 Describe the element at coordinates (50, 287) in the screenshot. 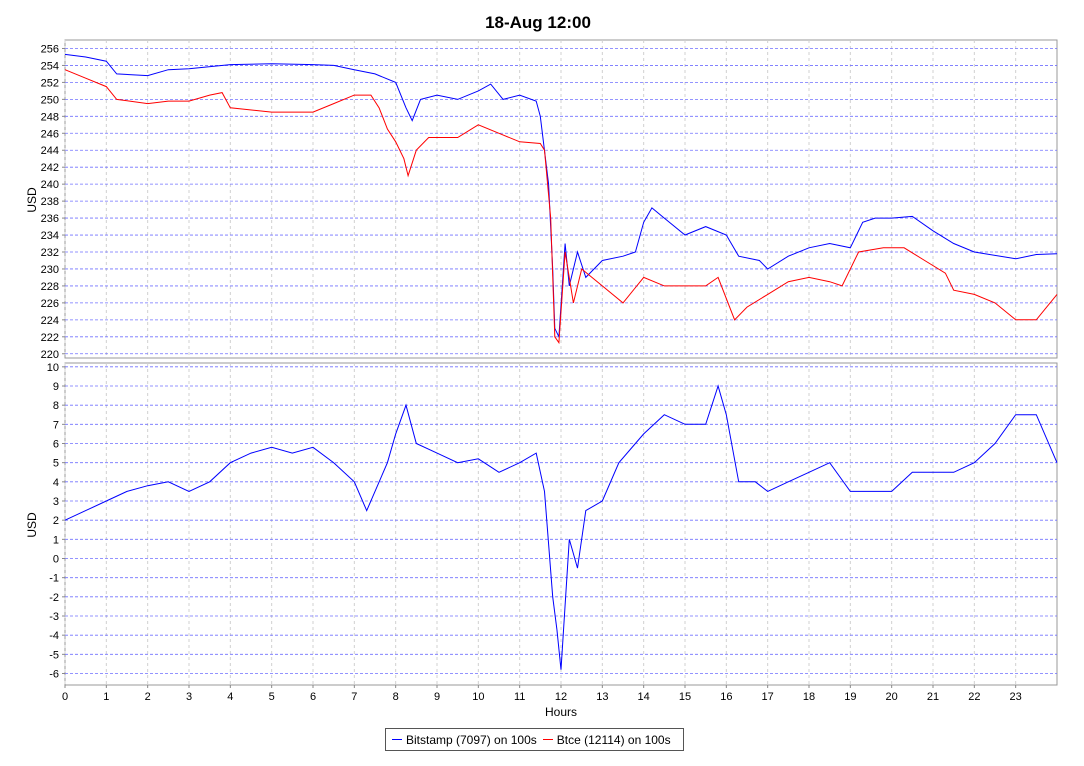

I see `top-y-tick-label: 228` at that location.